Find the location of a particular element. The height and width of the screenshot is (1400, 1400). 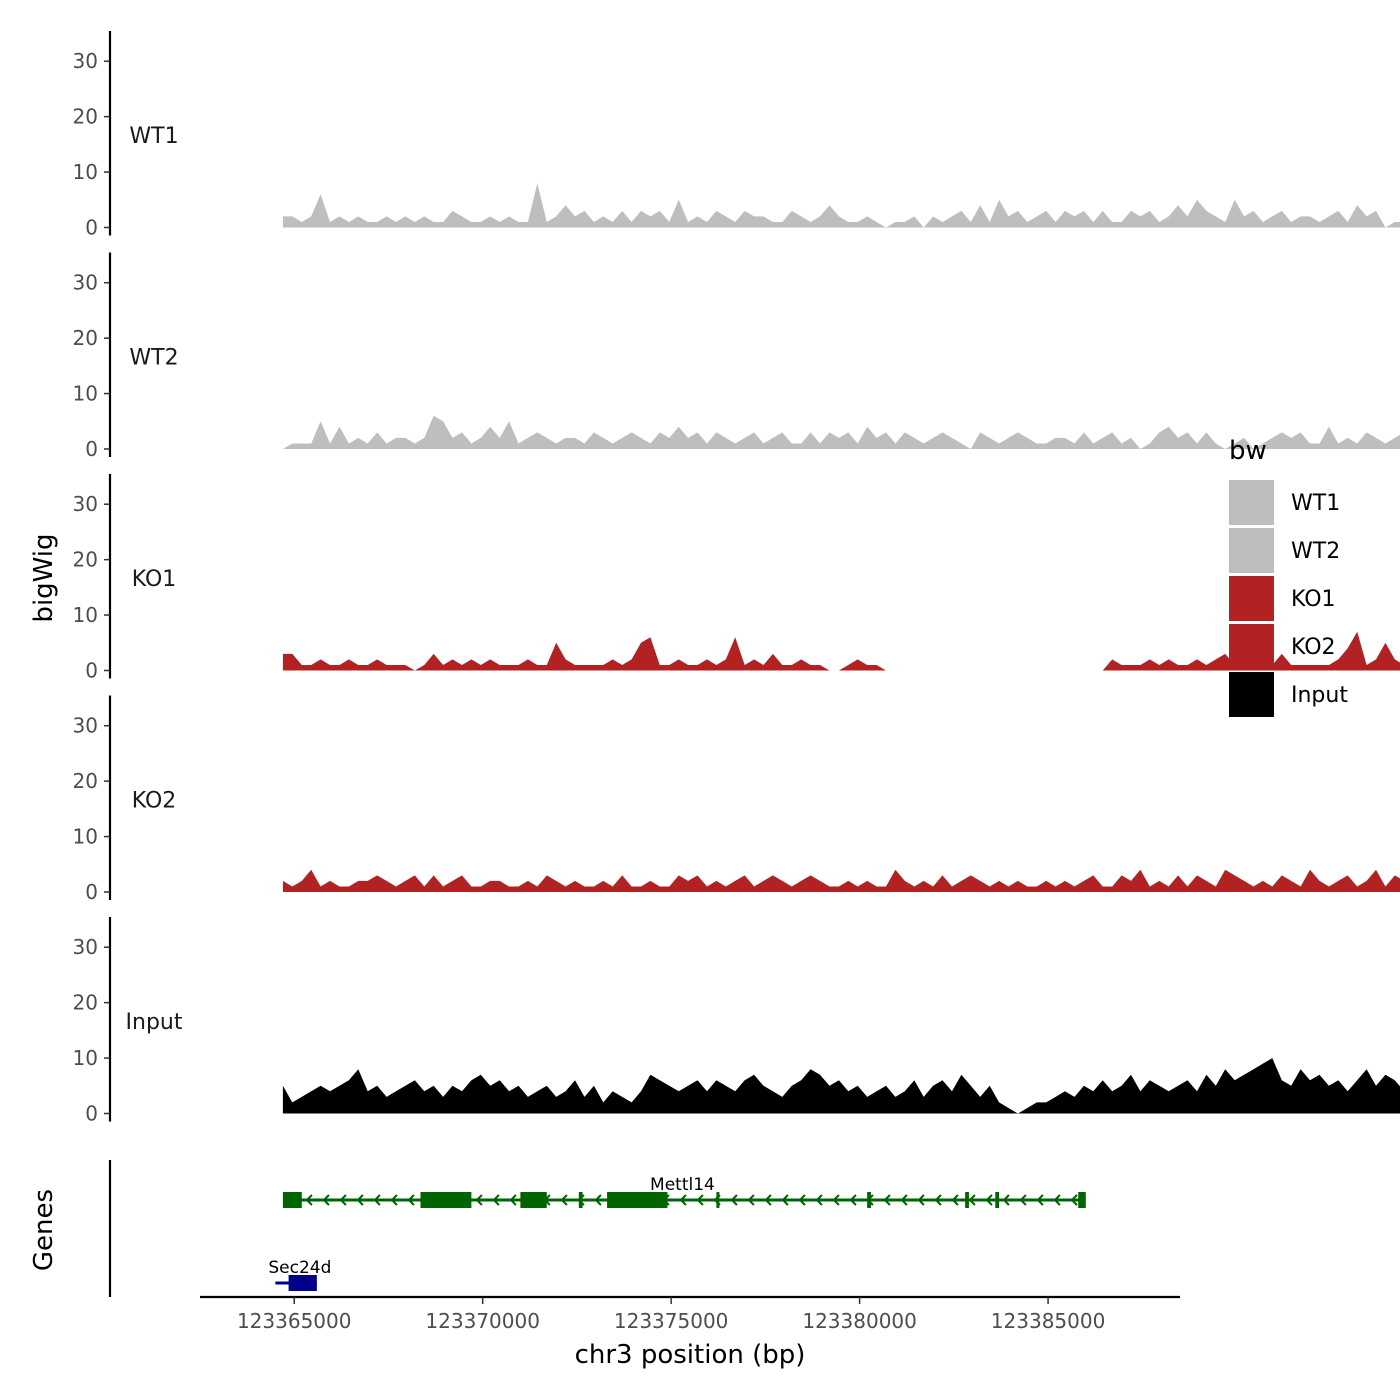

legend-swatch-input is located at coordinates (1251, 694).